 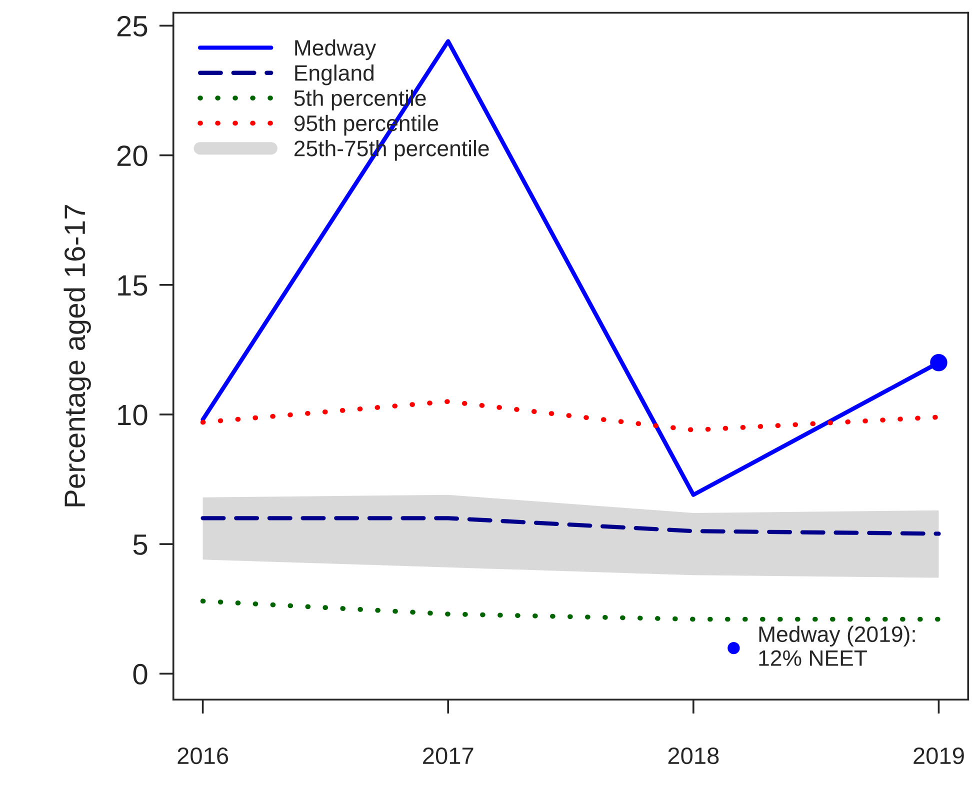 What do you see at coordinates (693, 755) in the screenshot?
I see `x-tick-label: 2018` at bounding box center [693, 755].